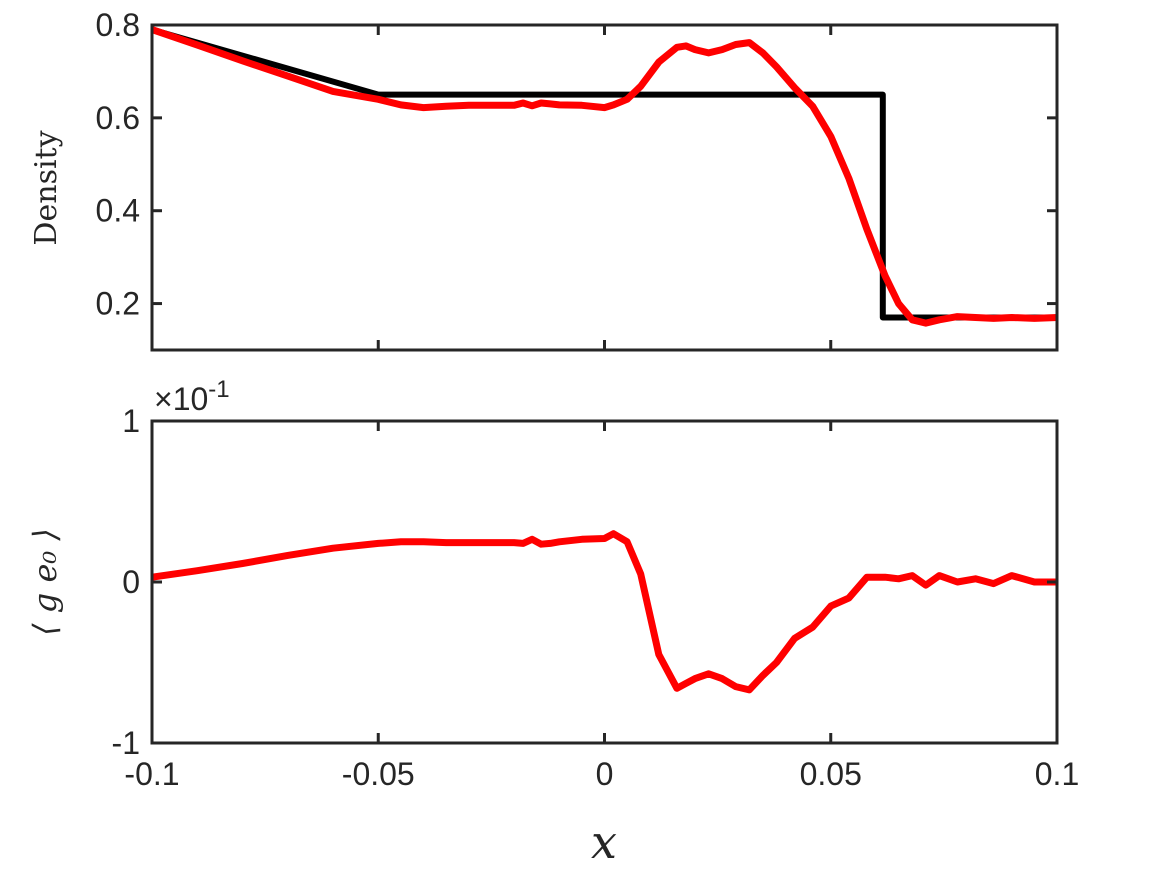 This screenshot has width=1167, height=875. Describe the element at coordinates (118, 164) in the screenshot. I see `density-tick-labels: 0.2 0.4 0.6 0.8` at that location.